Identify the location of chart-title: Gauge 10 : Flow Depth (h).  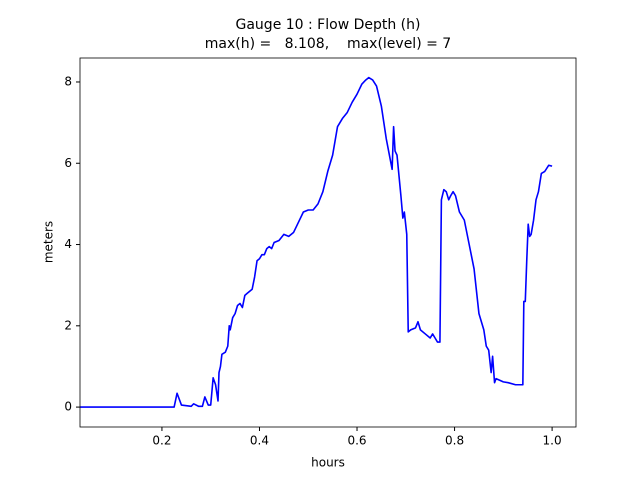
(328, 25).